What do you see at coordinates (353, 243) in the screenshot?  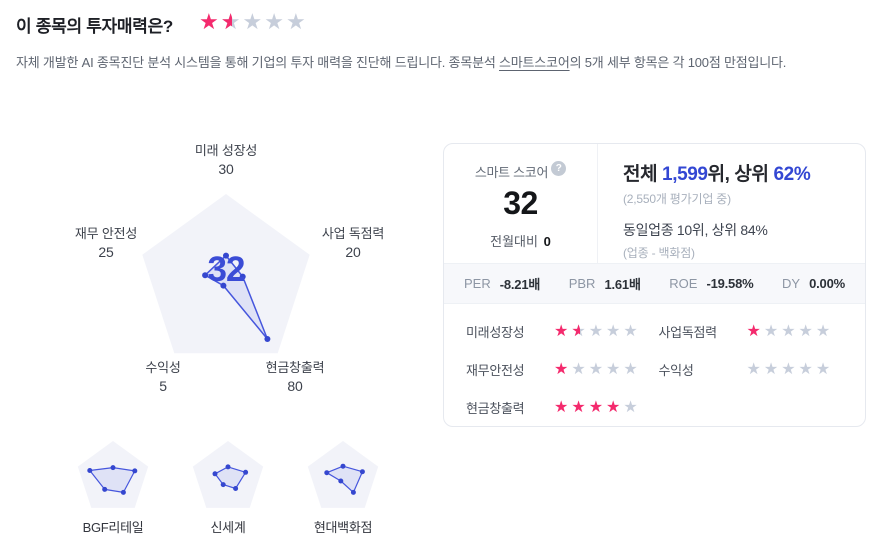 I see `axis-business-monopoly: 사업 독점력 20` at bounding box center [353, 243].